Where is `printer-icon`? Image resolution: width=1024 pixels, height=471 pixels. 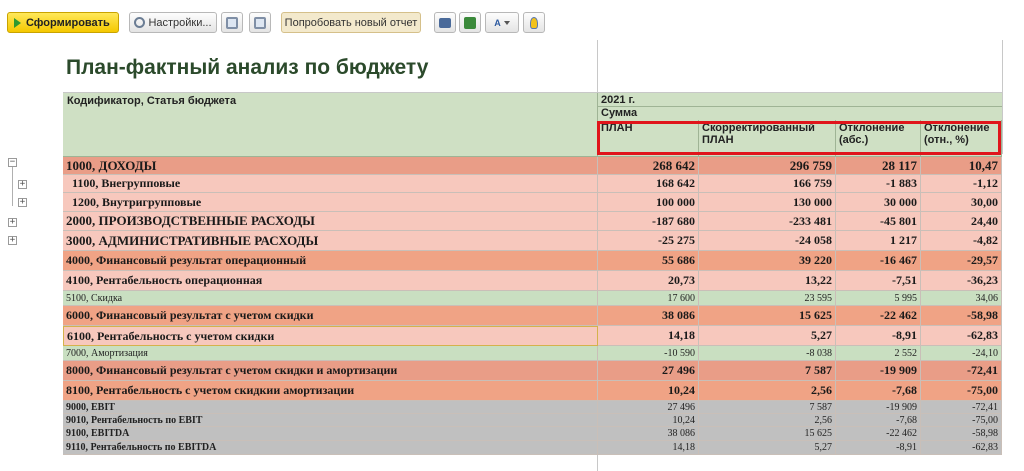 printer-icon is located at coordinates (445, 22).